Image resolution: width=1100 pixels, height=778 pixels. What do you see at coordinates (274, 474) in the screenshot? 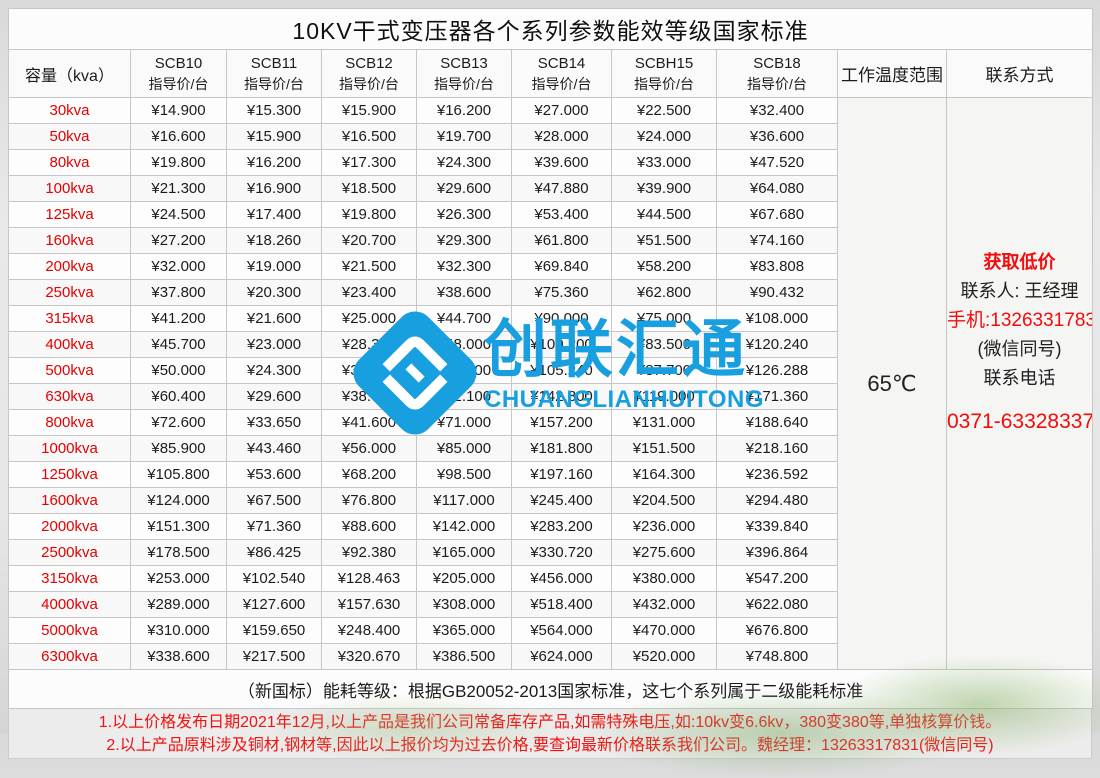
I see `price-cell: ¥53.600` at bounding box center [274, 474].